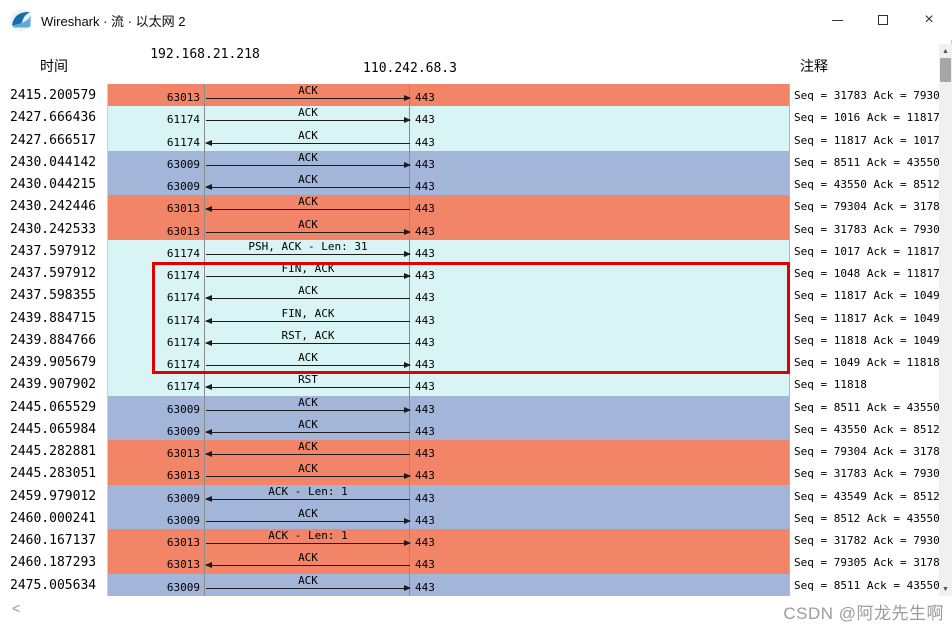  I want to click on packet-time: 2439.907902, so click(53, 385).